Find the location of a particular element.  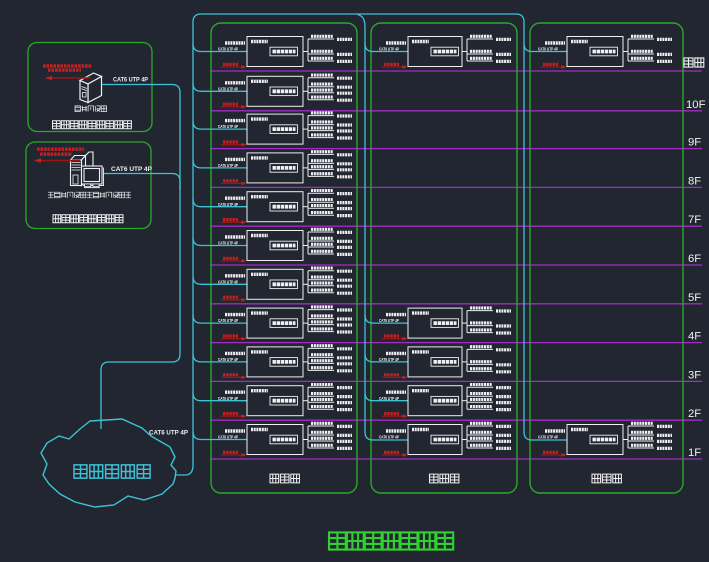

svg-text: 4F is located at coordinates (694, 337).